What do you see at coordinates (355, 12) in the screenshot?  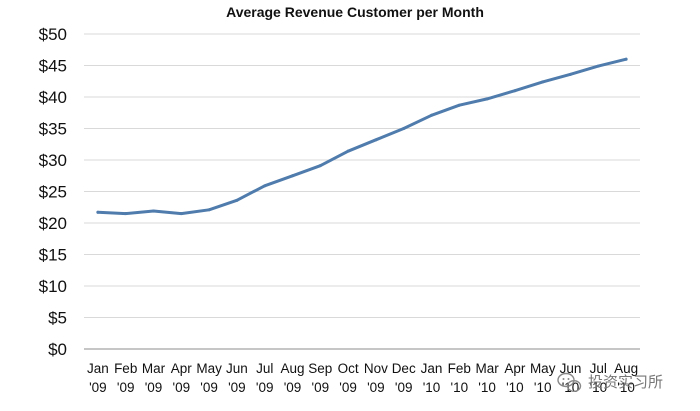 I see `chart-title: Average Revenue Customer per Month` at bounding box center [355, 12].